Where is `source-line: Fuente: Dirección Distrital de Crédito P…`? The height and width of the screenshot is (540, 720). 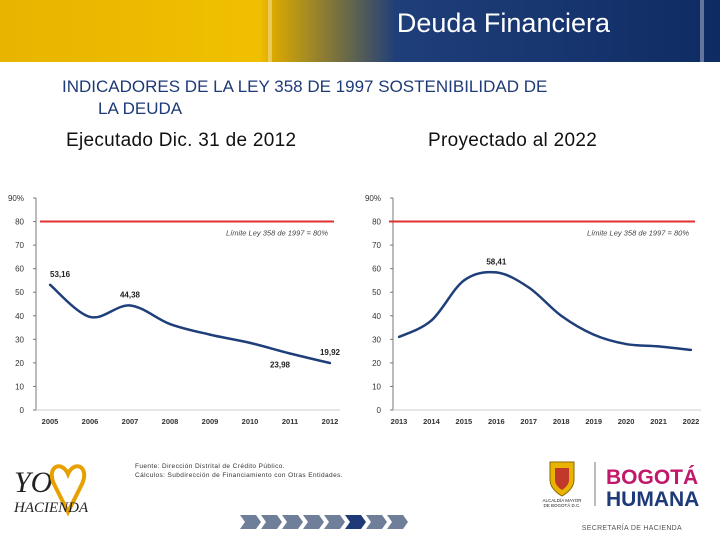
source-line: Fuente: Dirección Distrital de Crédito P… is located at coordinates (210, 466).